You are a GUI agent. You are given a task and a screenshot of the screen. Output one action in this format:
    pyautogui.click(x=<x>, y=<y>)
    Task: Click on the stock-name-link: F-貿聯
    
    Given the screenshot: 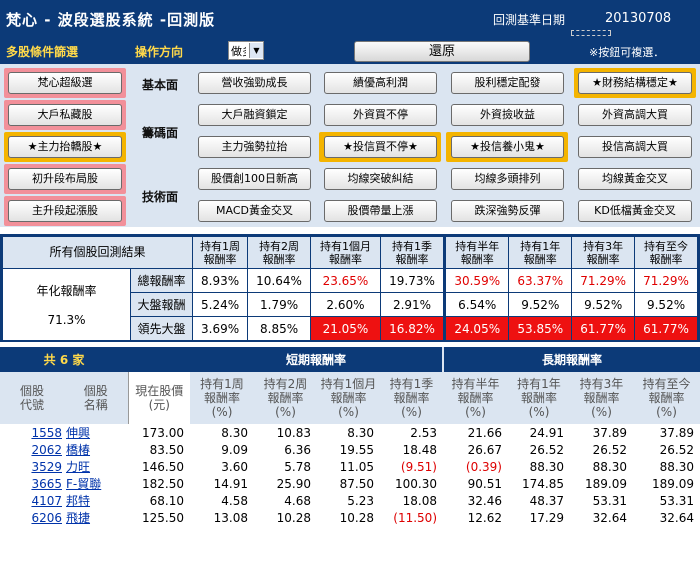 What is the action you would take?
    pyautogui.click(x=84, y=484)
    